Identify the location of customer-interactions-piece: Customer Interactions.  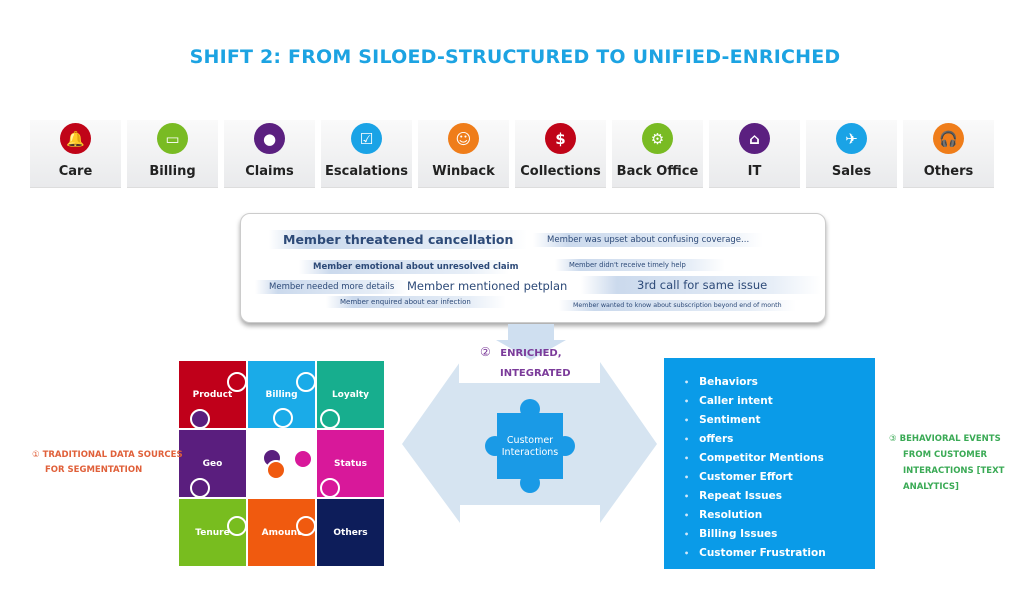
(530, 446).